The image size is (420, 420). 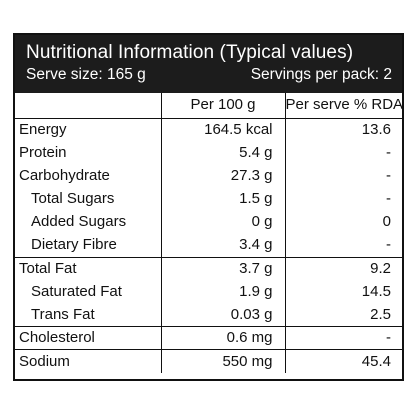 What do you see at coordinates (222, 199) in the screenshot?
I see `per100-value: 1.5 g` at bounding box center [222, 199].